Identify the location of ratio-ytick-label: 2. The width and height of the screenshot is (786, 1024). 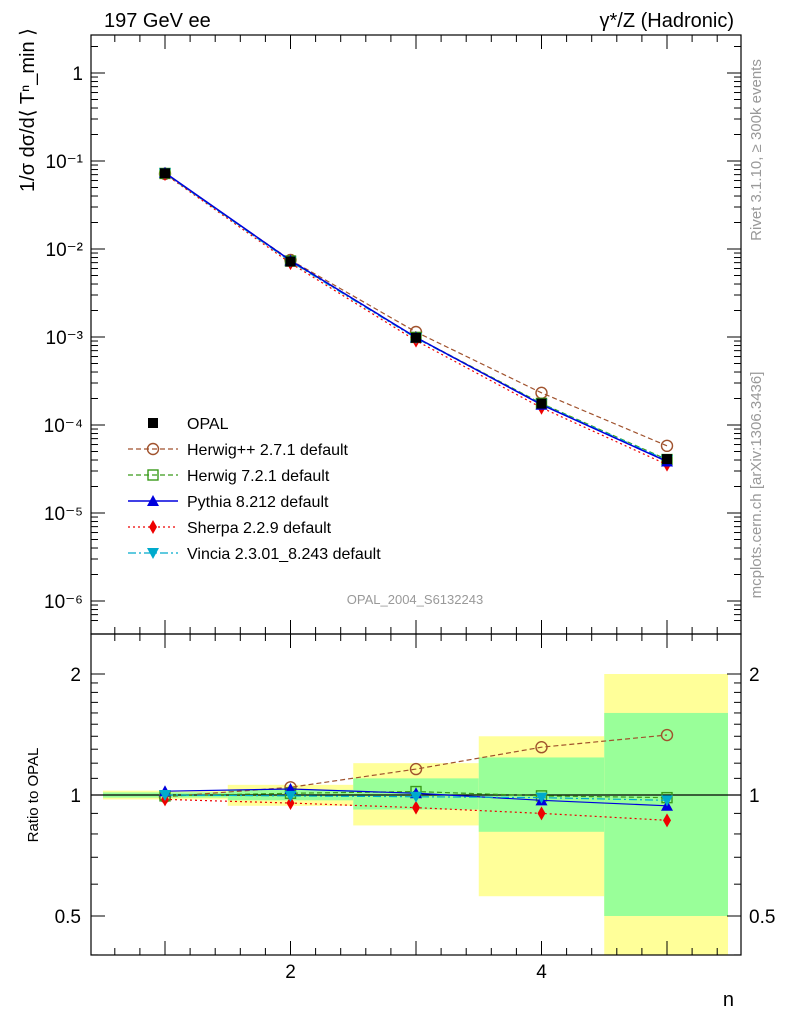
(75, 675).